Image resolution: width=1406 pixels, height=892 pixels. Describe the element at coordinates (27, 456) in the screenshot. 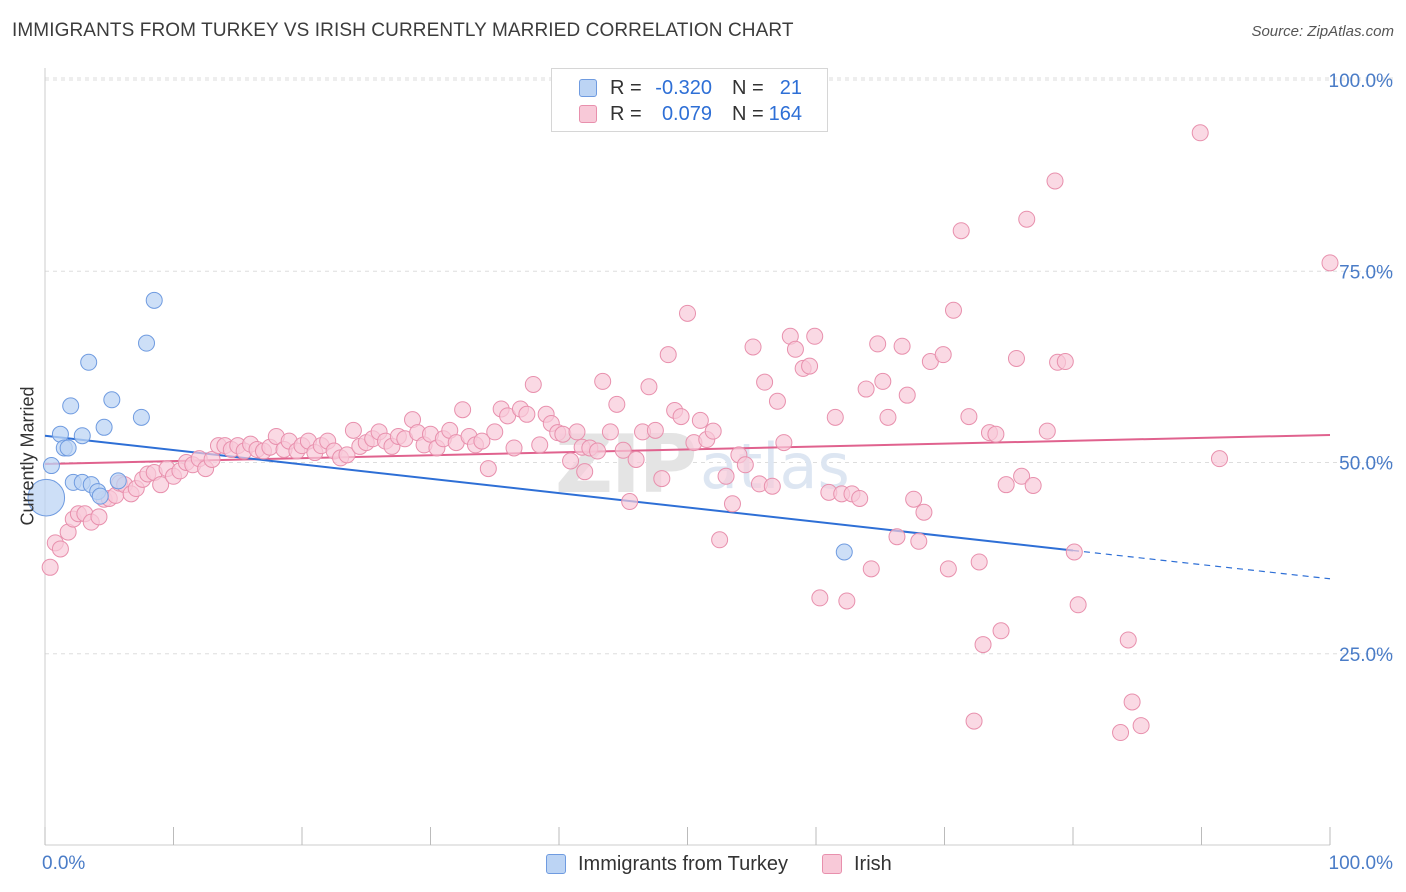

I see `y-axis-label: Currently Married` at that location.